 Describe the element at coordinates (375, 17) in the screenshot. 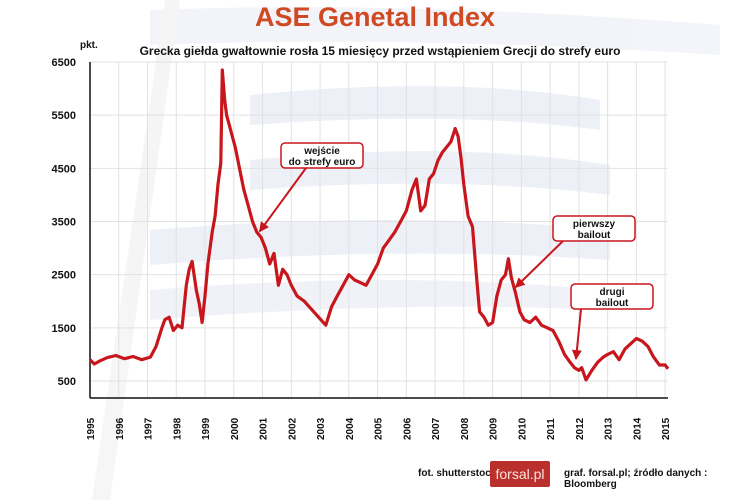

I see `chart-title: ASE Genetal Index` at that location.